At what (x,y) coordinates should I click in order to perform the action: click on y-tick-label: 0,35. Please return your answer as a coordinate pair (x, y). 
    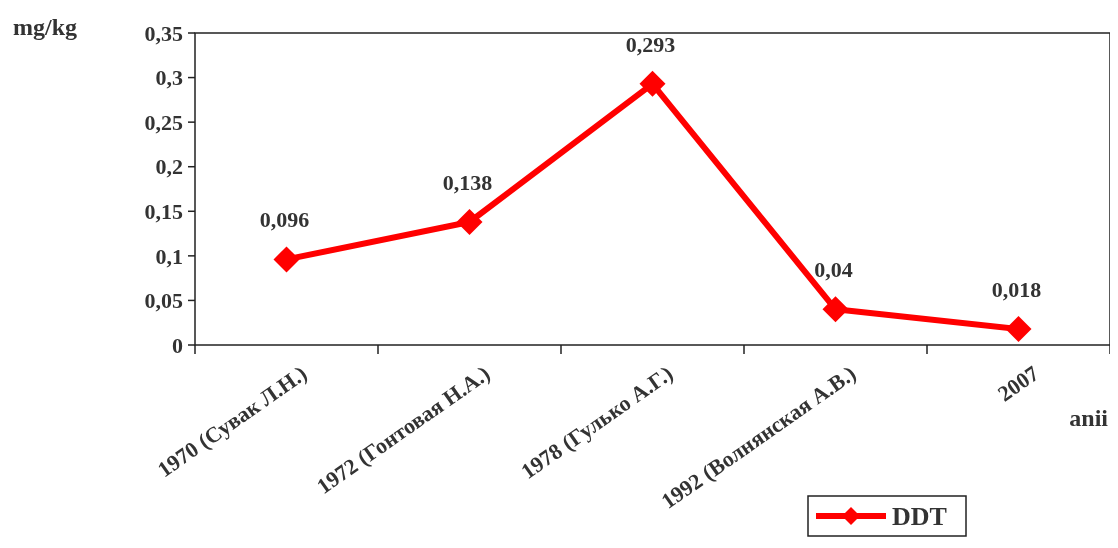
    Looking at the image, I should click on (163, 33).